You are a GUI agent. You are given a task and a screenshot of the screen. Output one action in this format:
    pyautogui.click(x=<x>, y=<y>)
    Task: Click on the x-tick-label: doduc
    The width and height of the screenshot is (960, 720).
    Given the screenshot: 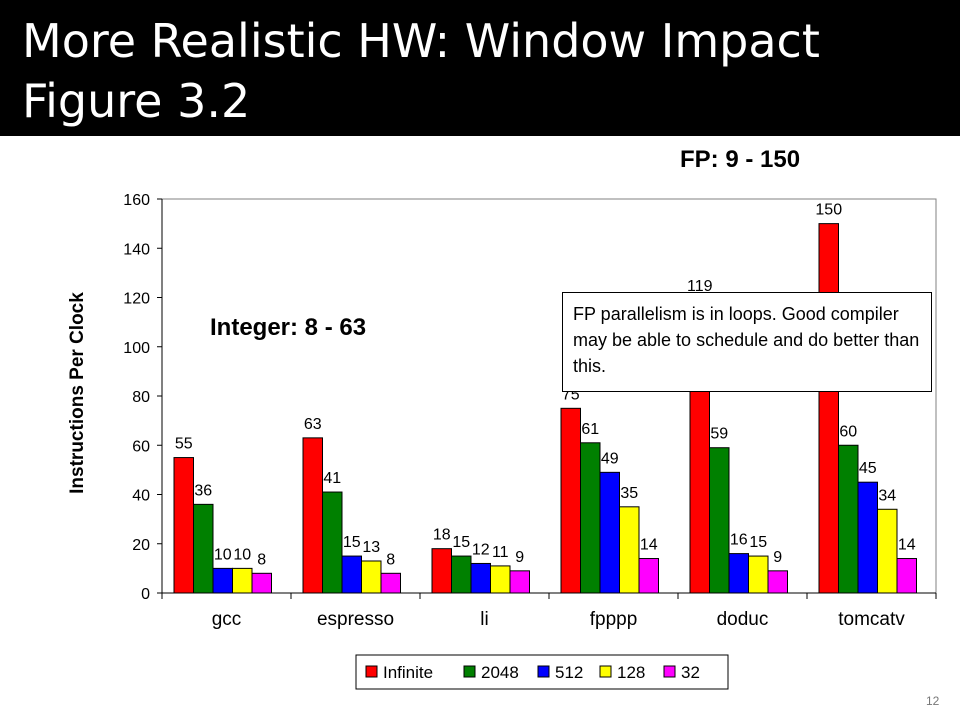 What is the action you would take?
    pyautogui.click(x=743, y=619)
    